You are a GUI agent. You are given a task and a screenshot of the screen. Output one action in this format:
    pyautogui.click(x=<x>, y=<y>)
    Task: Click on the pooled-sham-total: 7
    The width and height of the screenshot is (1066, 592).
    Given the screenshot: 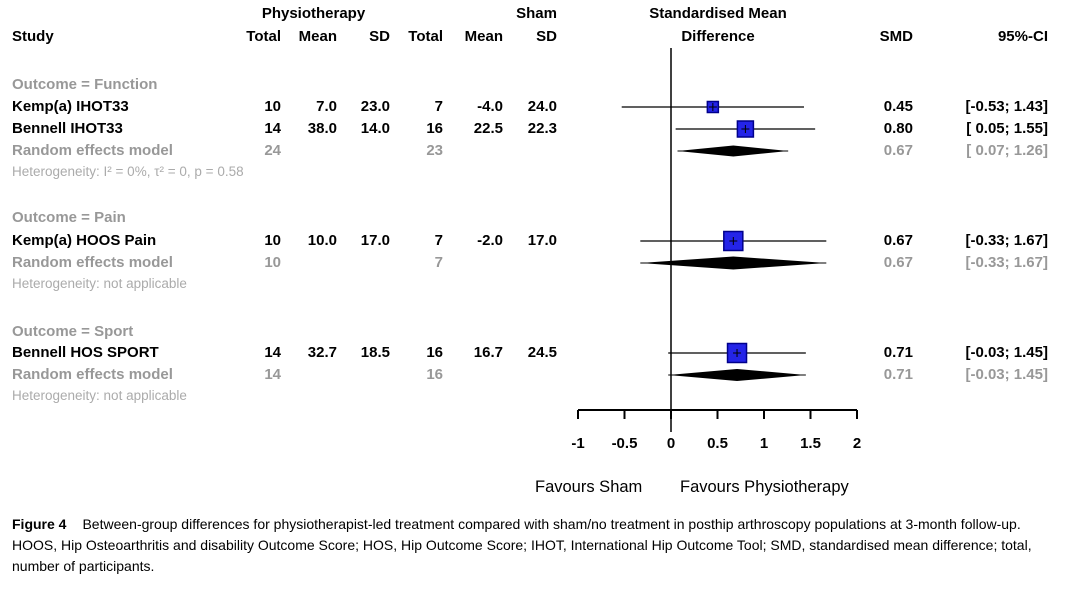 What is the action you would take?
    pyautogui.click(x=438, y=262)
    